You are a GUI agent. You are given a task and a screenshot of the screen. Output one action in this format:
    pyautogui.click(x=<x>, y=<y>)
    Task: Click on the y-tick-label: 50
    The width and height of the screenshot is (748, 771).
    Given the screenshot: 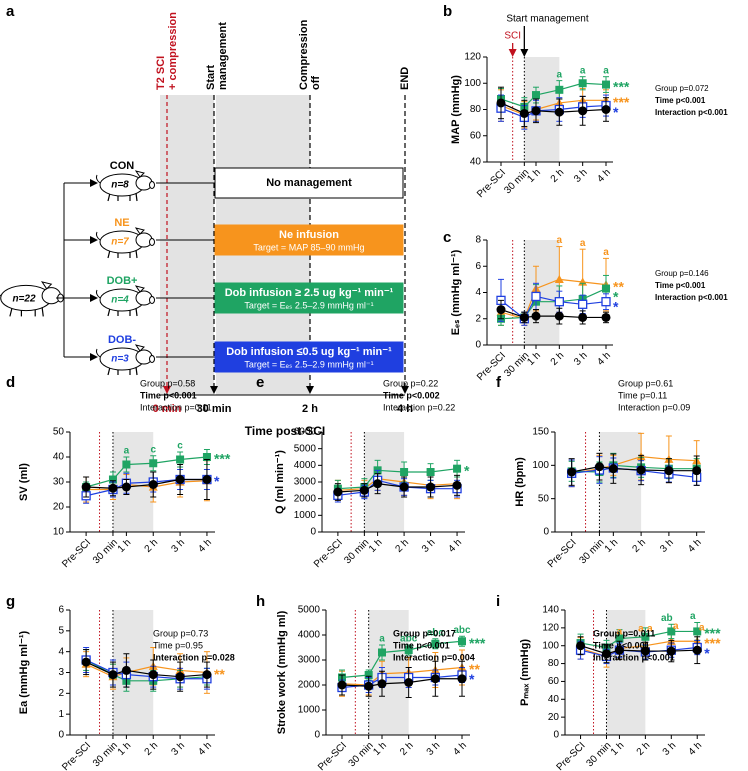 What is the action you would take?
    pyautogui.click(x=59, y=432)
    